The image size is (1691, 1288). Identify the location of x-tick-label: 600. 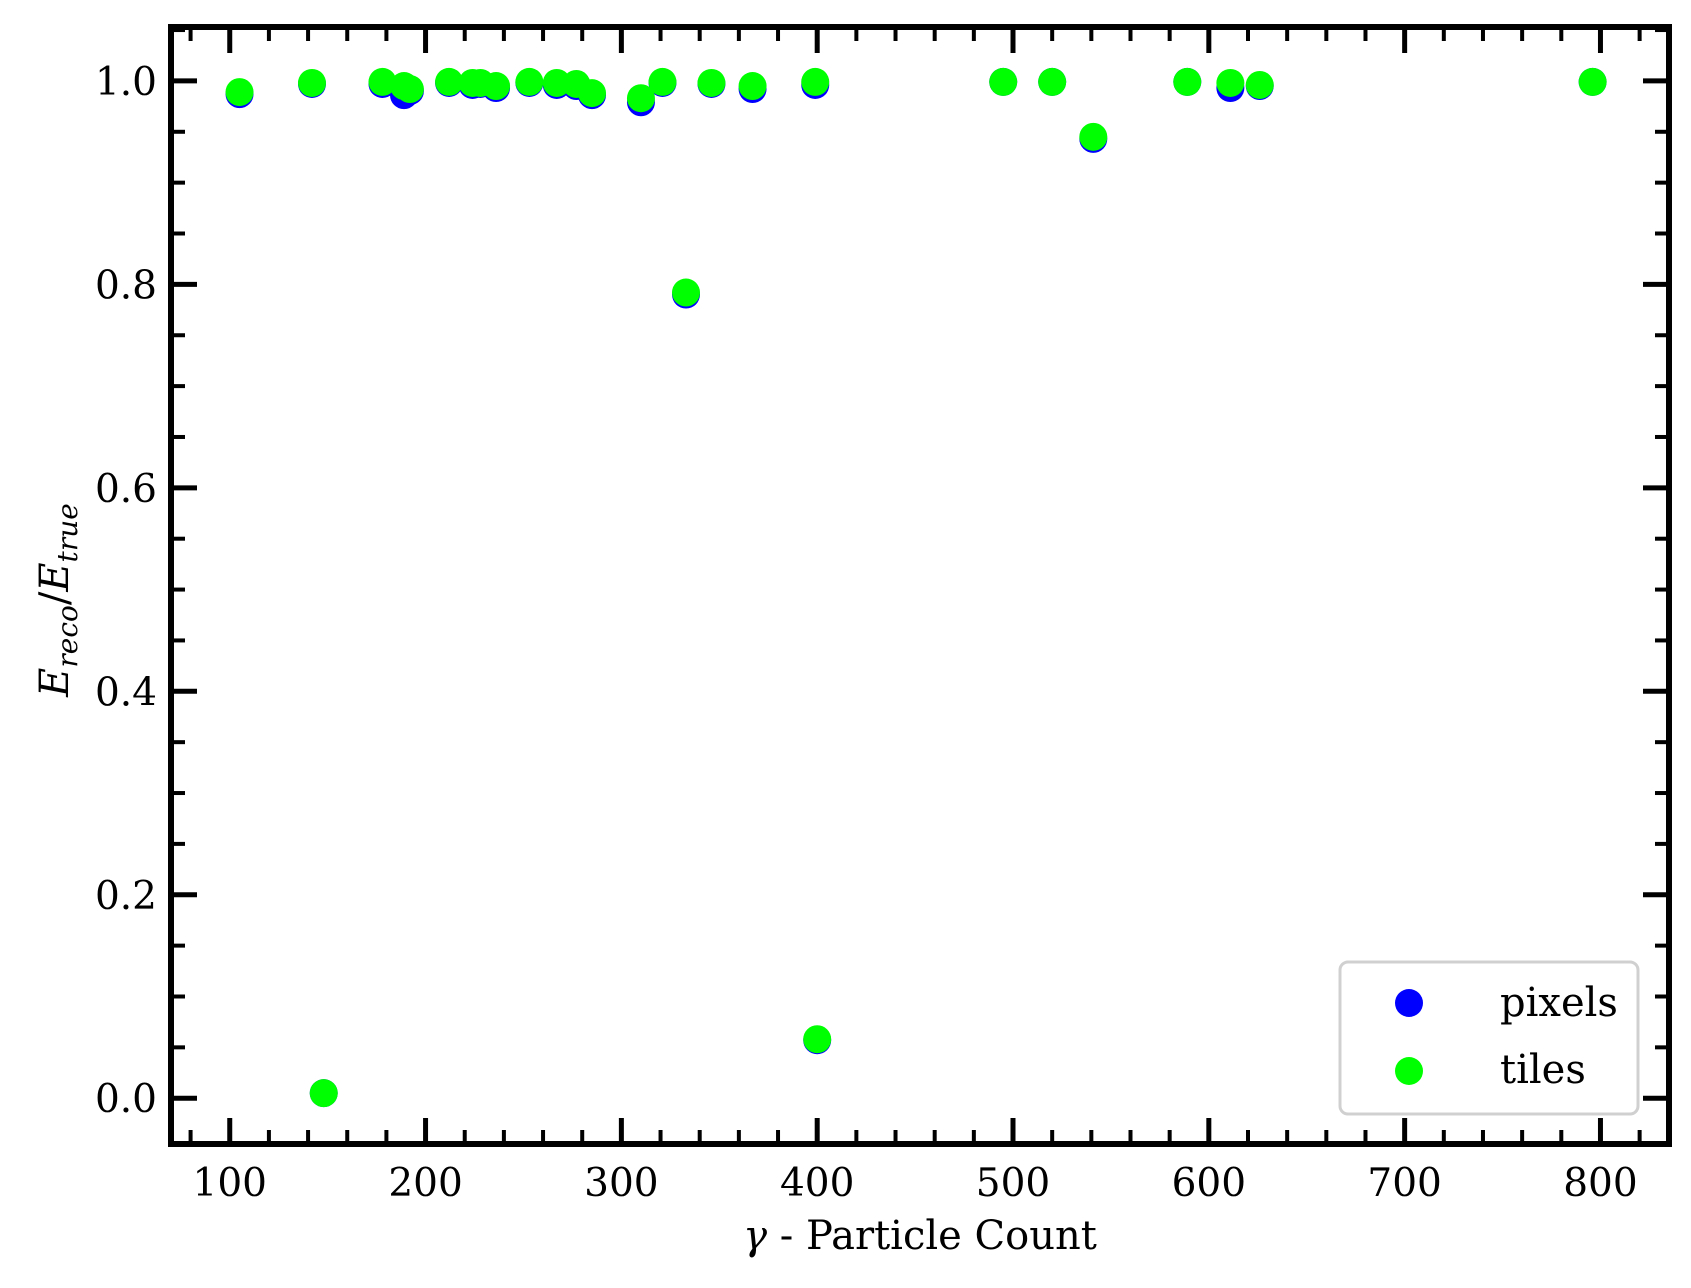
(1209, 1183).